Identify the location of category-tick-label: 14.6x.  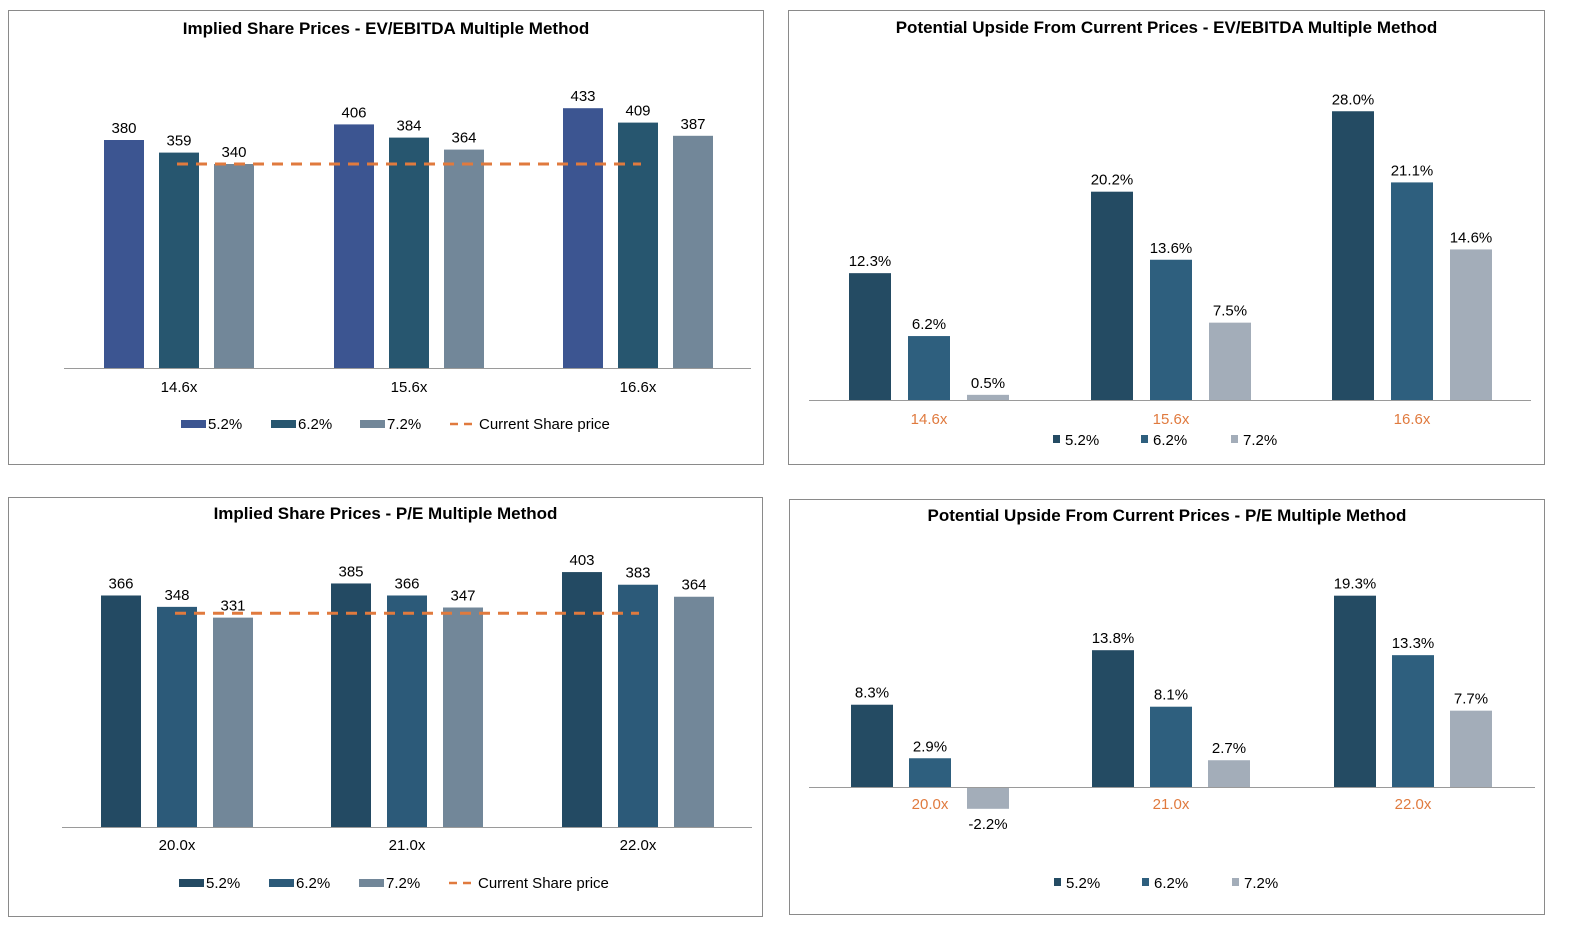
(929, 419).